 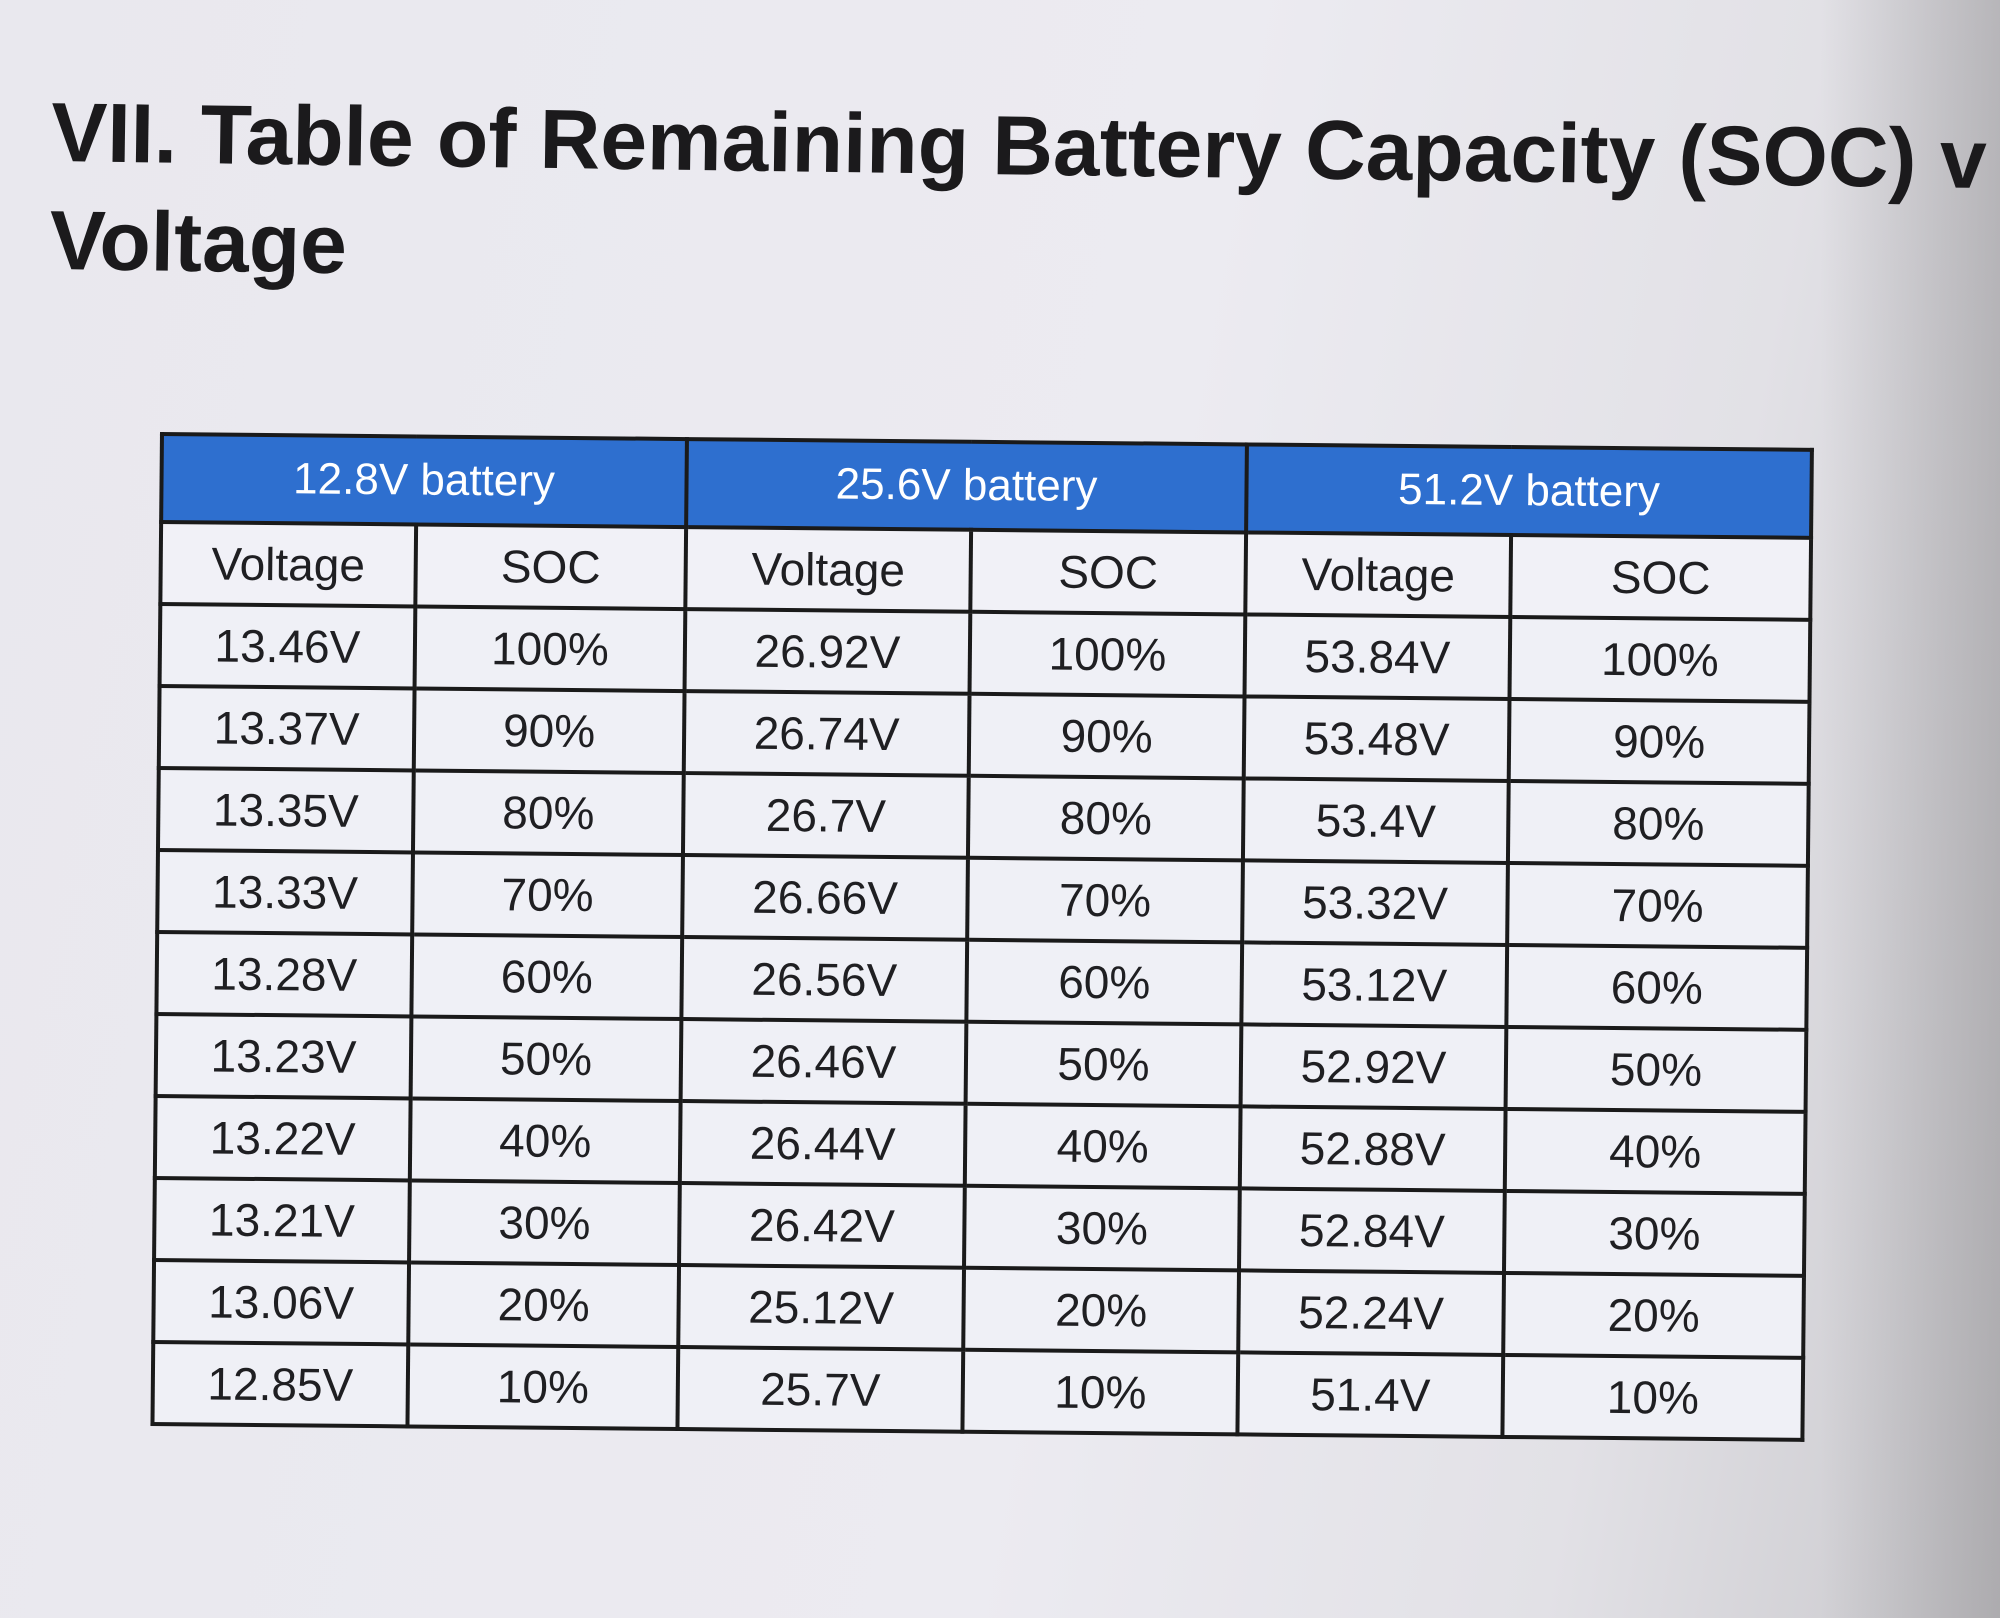 I want to click on table-row: 13.23V 50% 26.46V 50% 52.92V 50%, so click(x=981, y=1062).